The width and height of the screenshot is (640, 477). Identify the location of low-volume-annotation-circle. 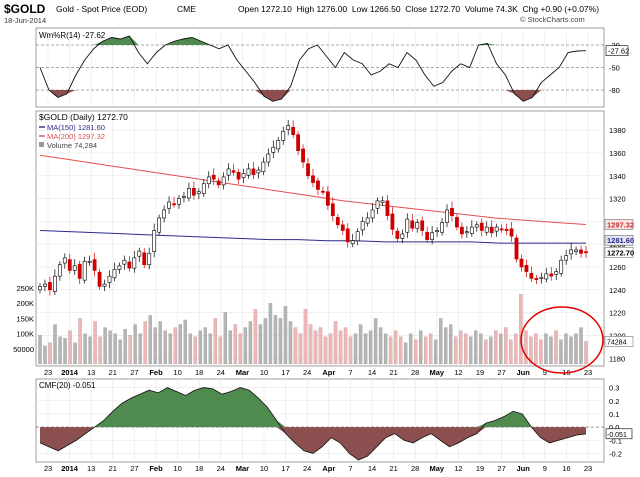
(562, 340).